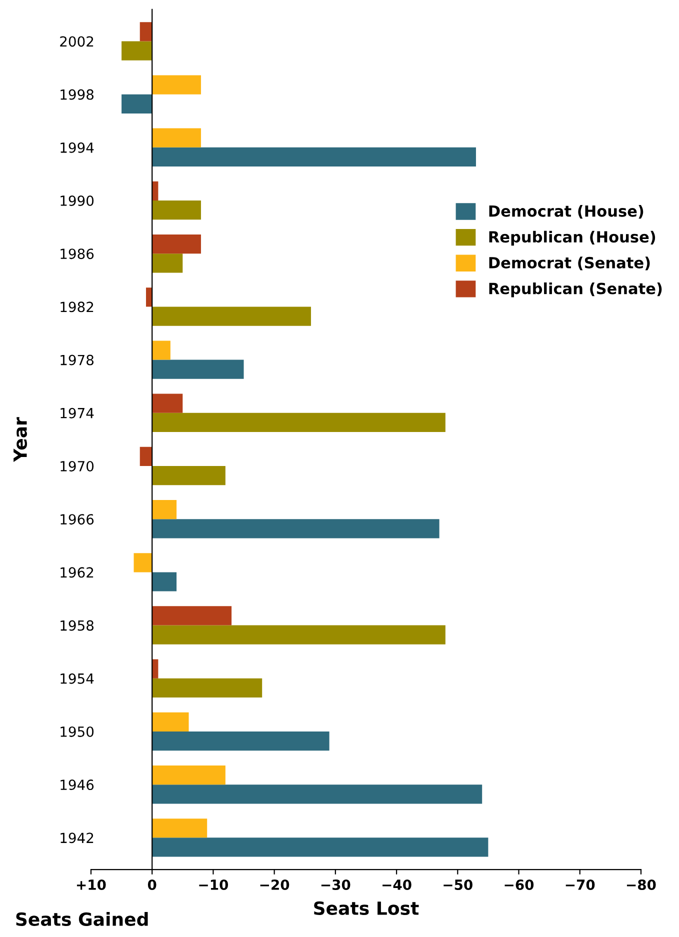 The image size is (679, 937). What do you see at coordinates (275, 885) in the screenshot?
I see `x-tick-label: −20` at bounding box center [275, 885].